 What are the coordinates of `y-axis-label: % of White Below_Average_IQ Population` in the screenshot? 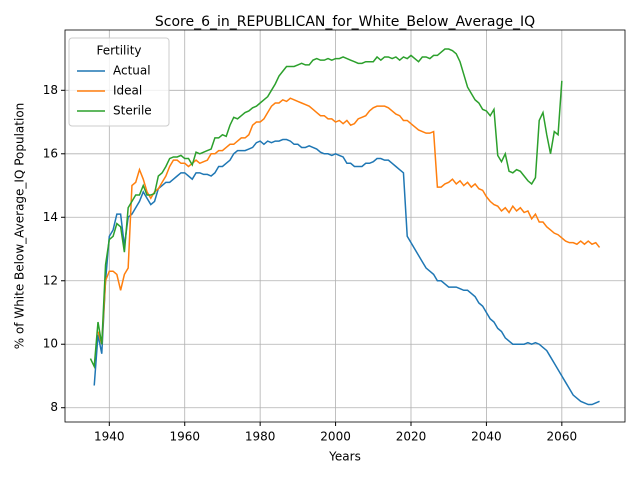 It's located at (20, 226).